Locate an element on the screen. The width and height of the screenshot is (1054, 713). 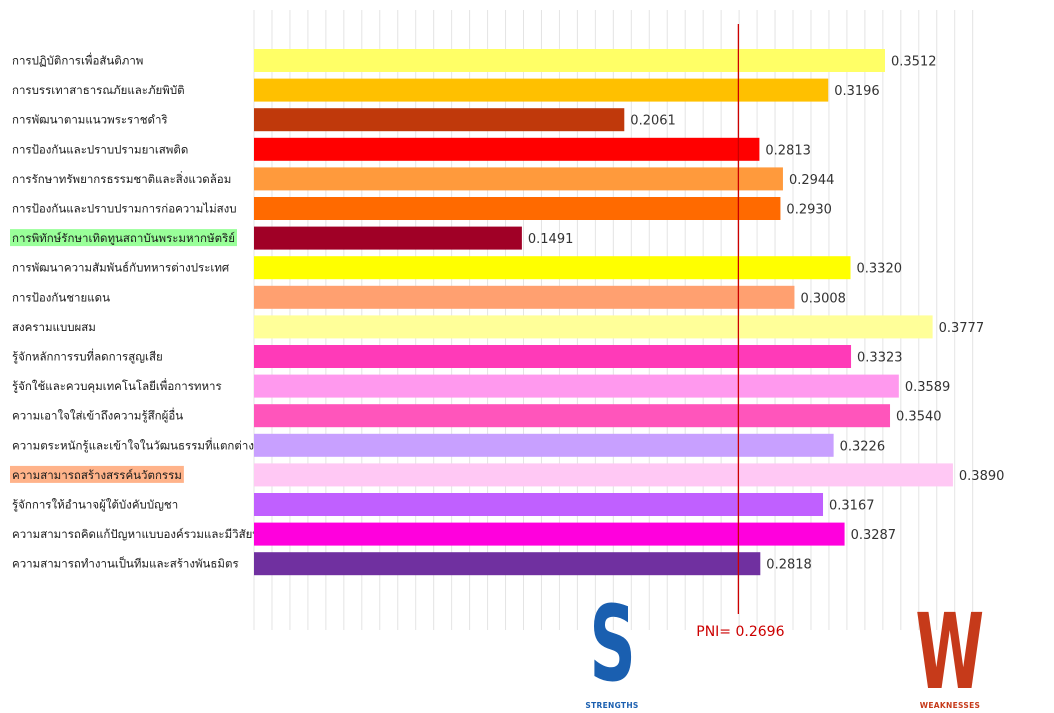
category-label: การป้องกันชายแดน is located at coordinates (61, 297).